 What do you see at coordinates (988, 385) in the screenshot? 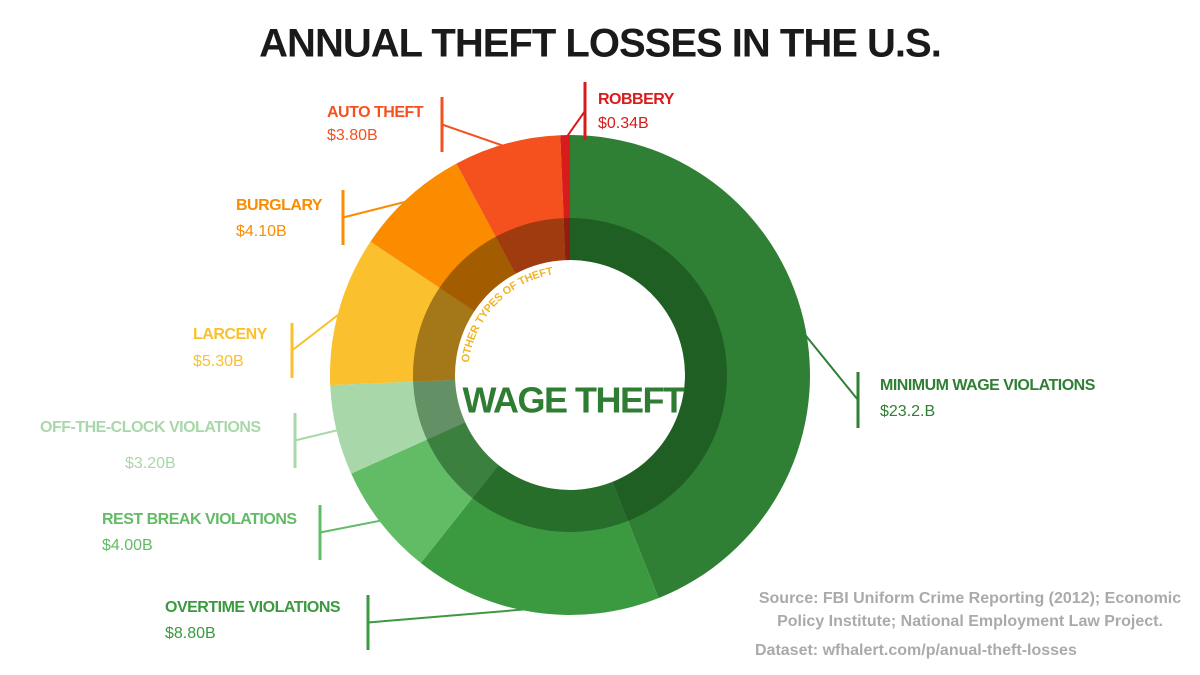
I see `category-label: MINIMUM WAGE VIOLATIONS` at bounding box center [988, 385].